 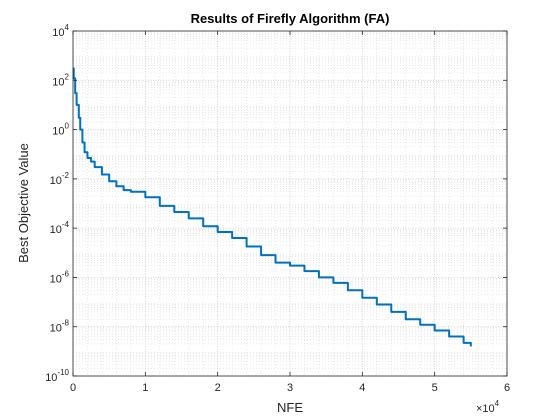 I want to click on x-axis-label: NFE, so click(x=290, y=407).